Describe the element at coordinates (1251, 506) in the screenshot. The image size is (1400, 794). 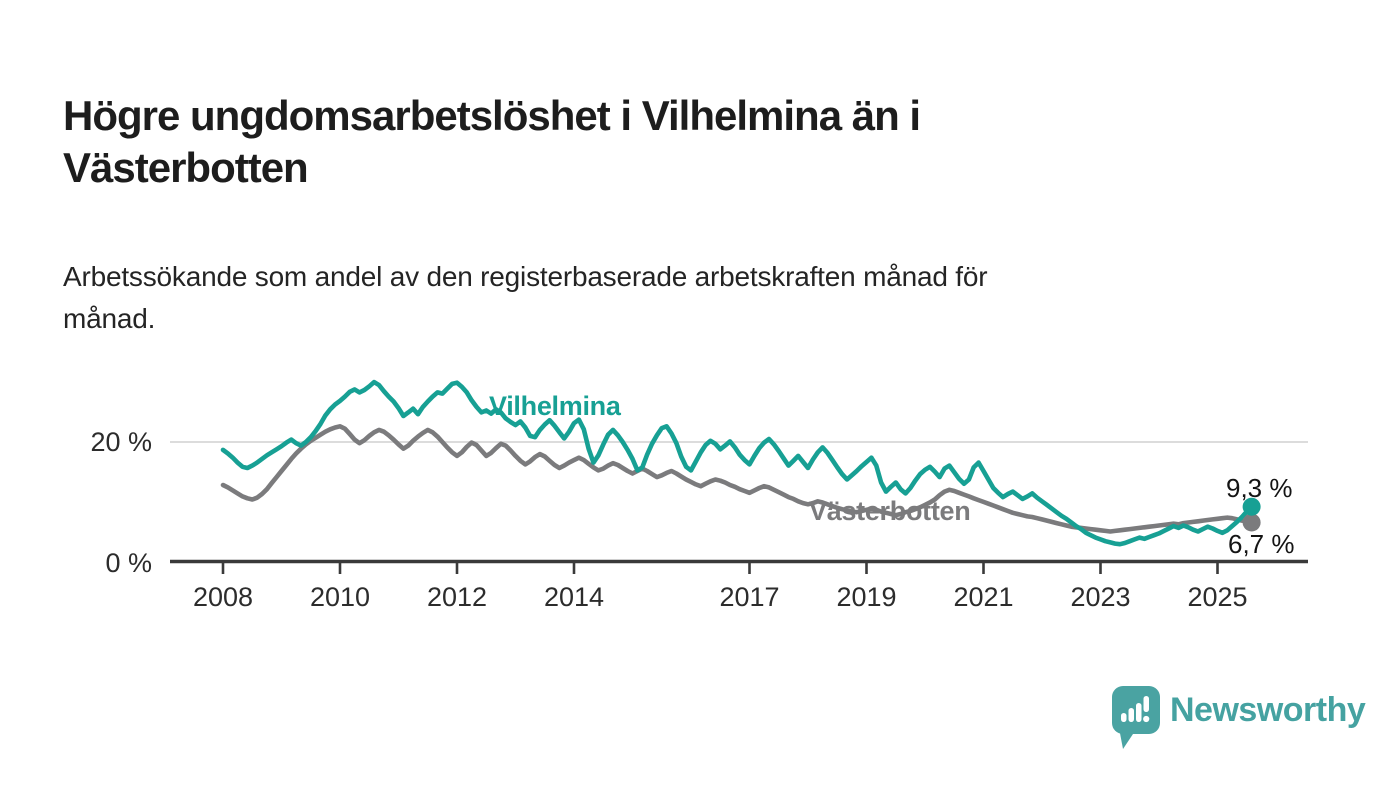
I see `vilhelmina-end-dot` at that location.